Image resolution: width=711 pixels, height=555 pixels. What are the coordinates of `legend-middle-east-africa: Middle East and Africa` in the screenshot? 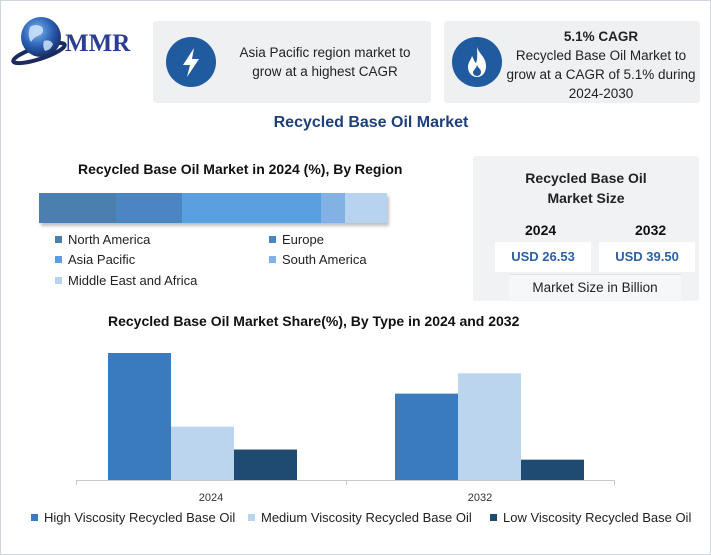 It's located at (126, 280).